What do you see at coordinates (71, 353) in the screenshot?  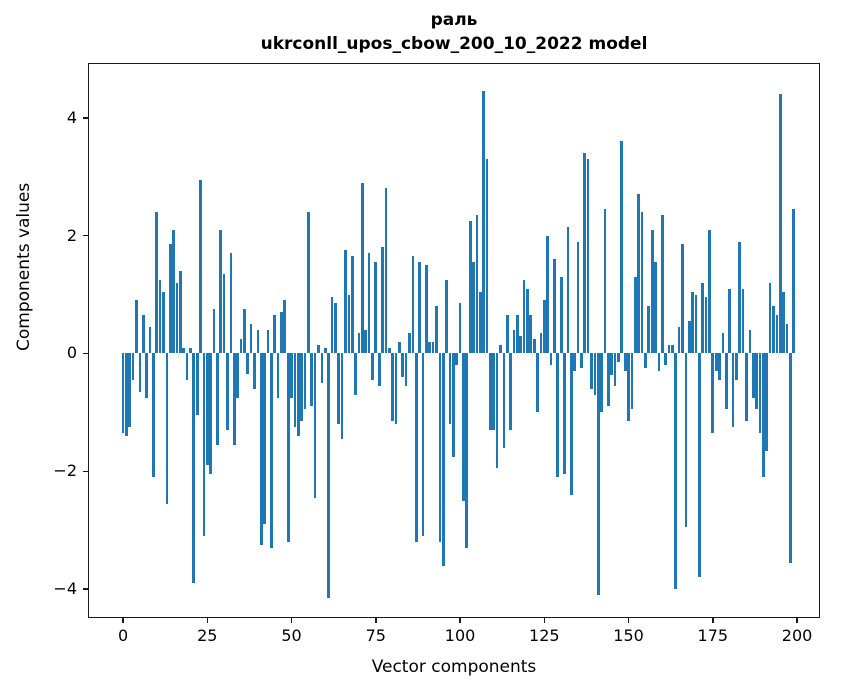 I see `y-tick-label: 0` at bounding box center [71, 353].